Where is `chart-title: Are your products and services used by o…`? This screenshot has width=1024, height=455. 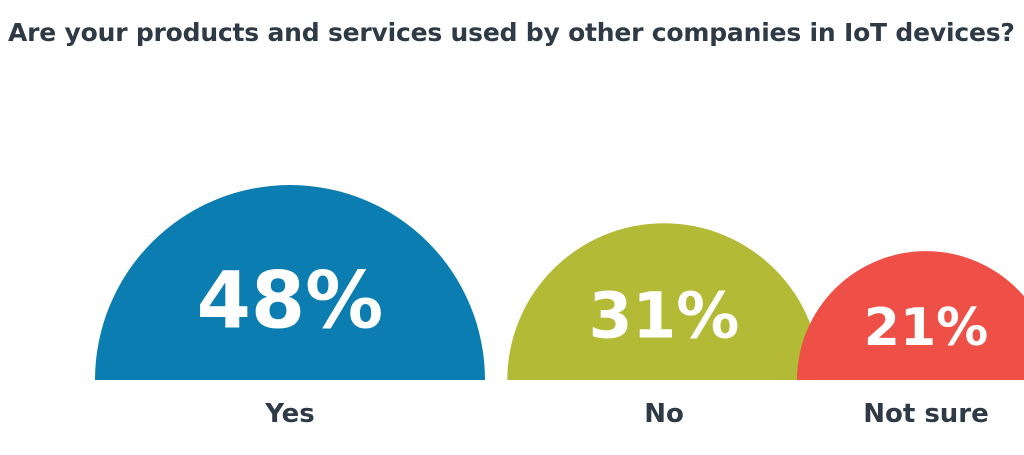 chart-title: Are your products and services used by o… is located at coordinates (511, 32).